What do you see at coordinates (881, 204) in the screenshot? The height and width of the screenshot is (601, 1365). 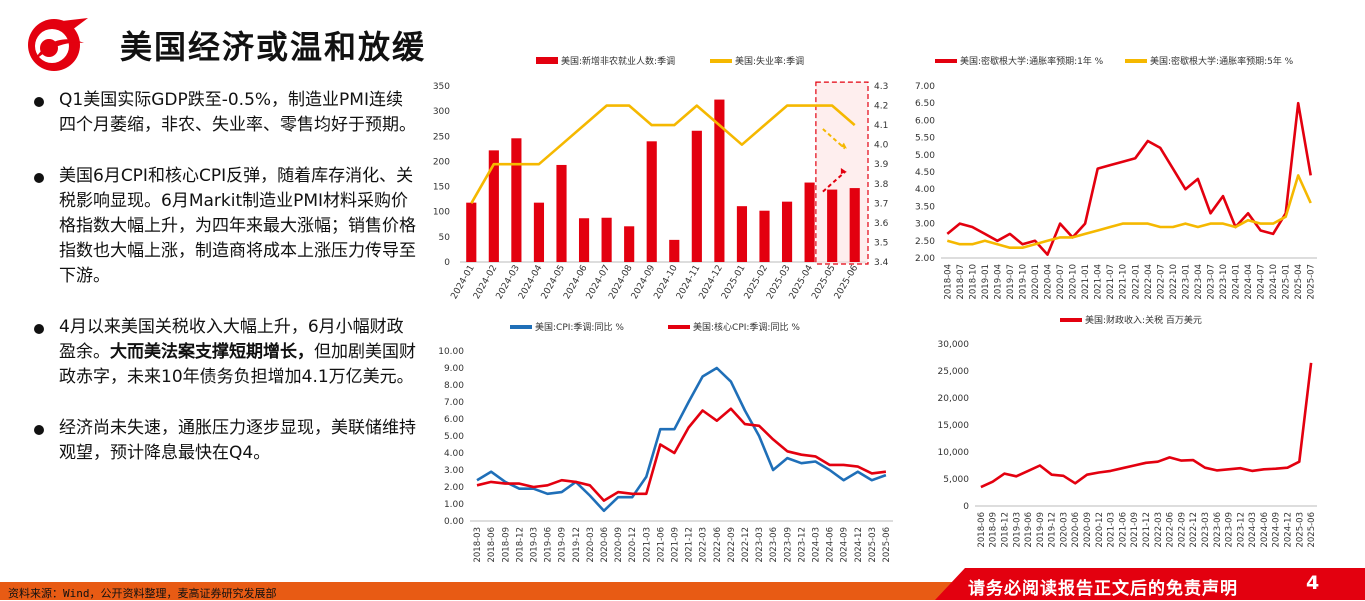 I see `y-right-tick-label: 3.7` at bounding box center [881, 204].